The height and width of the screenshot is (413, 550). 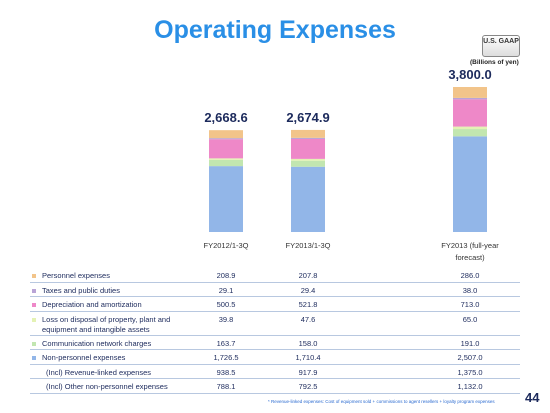 What do you see at coordinates (226, 275) in the screenshot?
I see `table-cell: 208.9` at bounding box center [226, 275].